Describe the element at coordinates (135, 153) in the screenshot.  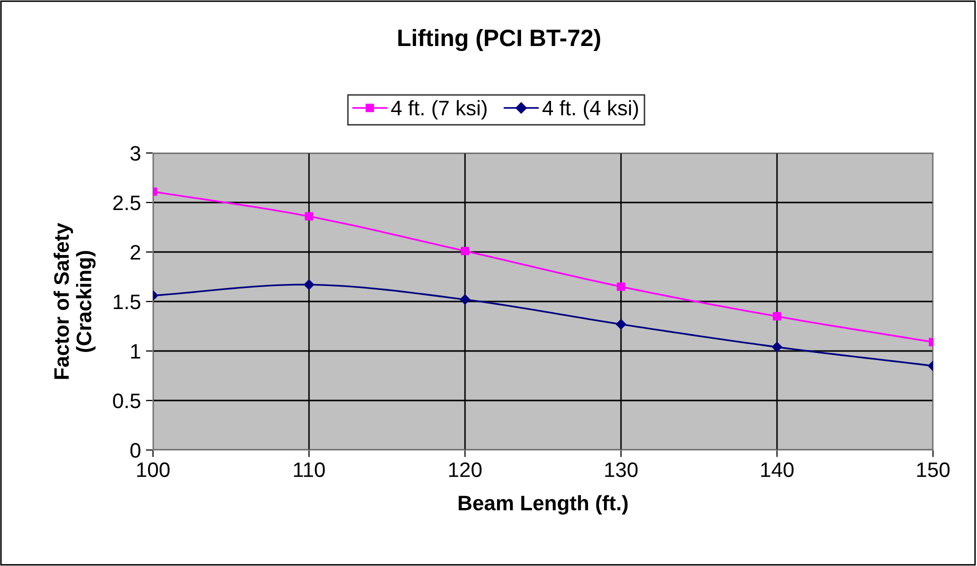
I see `y-tick-label: 3` at that location.